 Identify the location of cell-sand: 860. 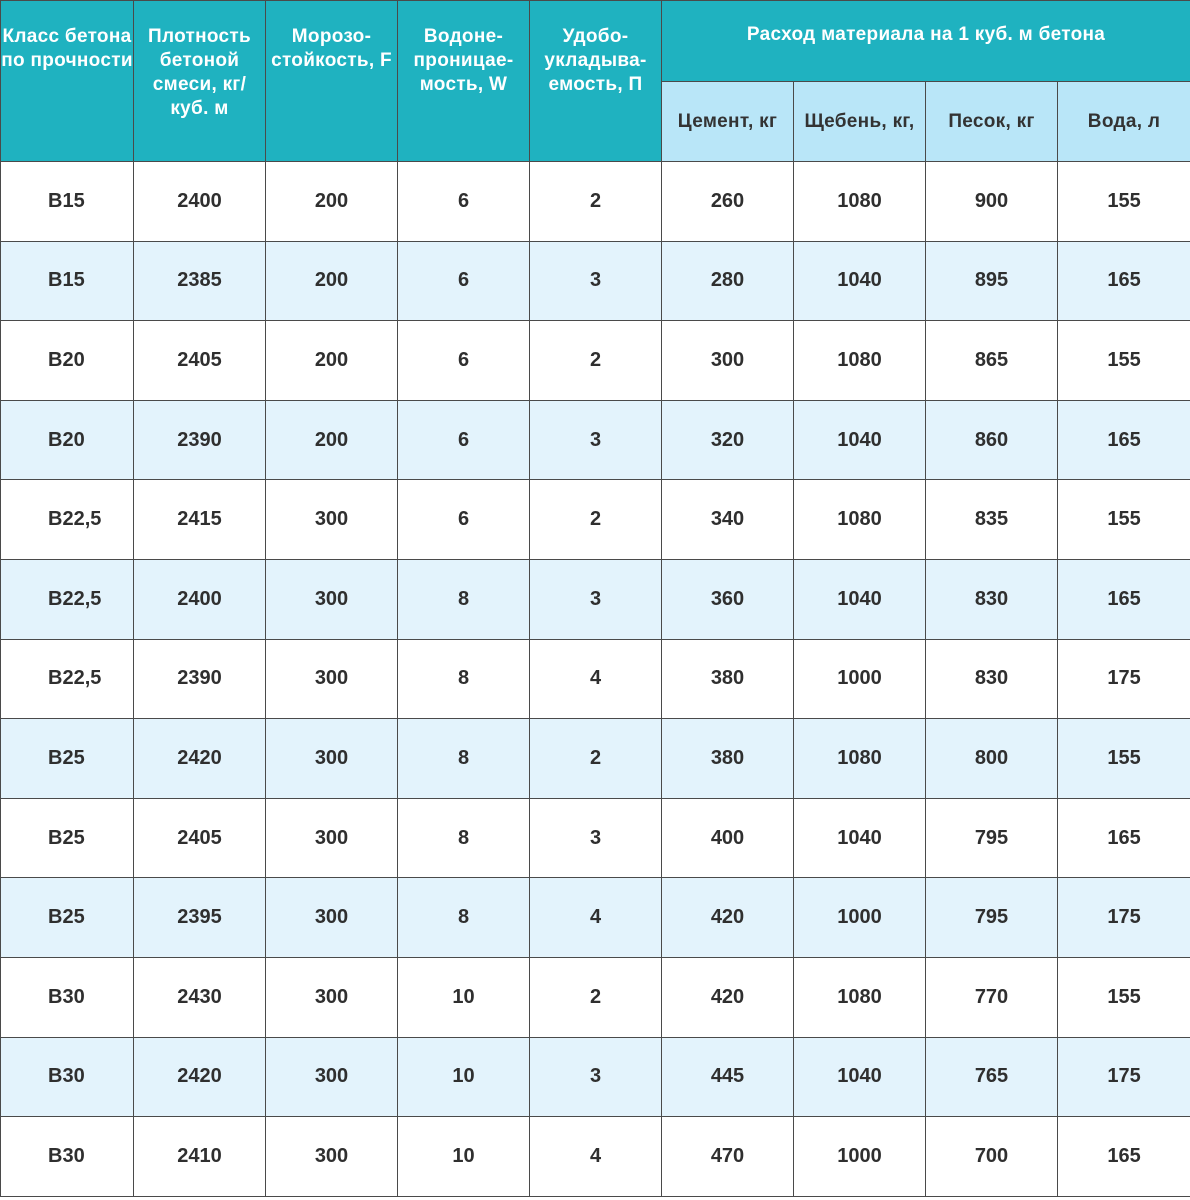
(991, 440).